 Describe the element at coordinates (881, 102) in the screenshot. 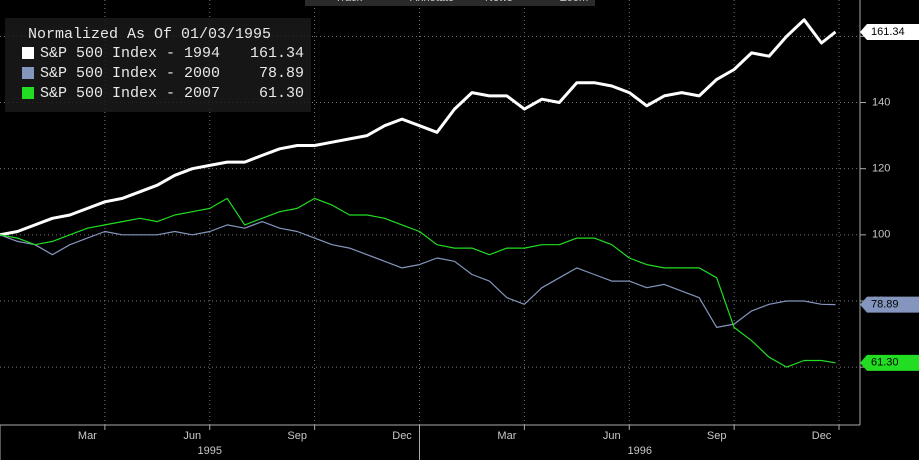

I see `y-tick-label: 140` at that location.